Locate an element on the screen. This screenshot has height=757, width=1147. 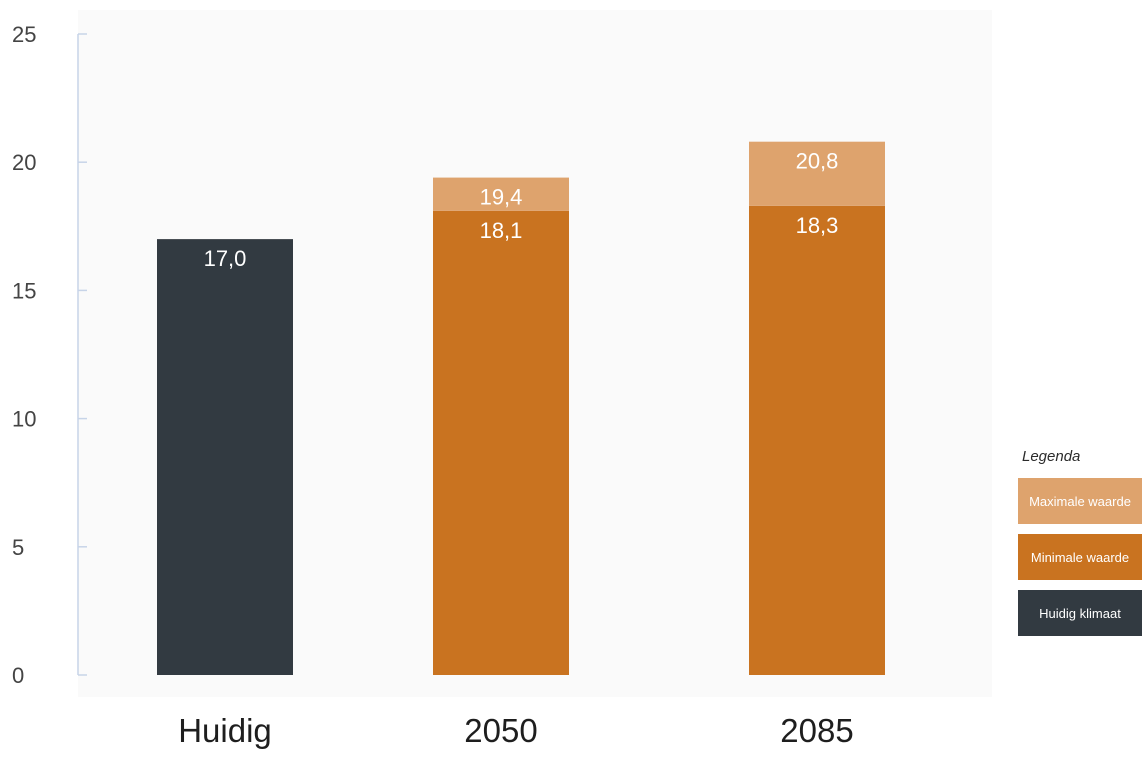
legend-title: Legenda is located at coordinates (1051, 456).